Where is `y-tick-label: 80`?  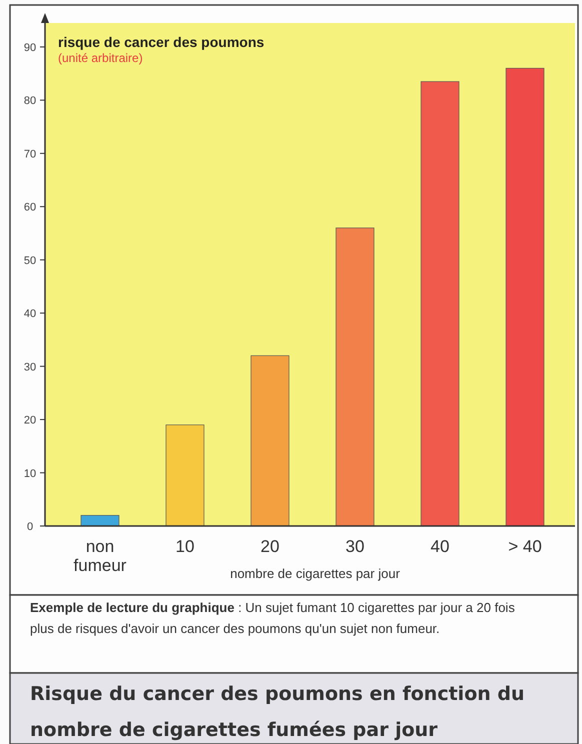 y-tick-label: 80 is located at coordinates (30, 101).